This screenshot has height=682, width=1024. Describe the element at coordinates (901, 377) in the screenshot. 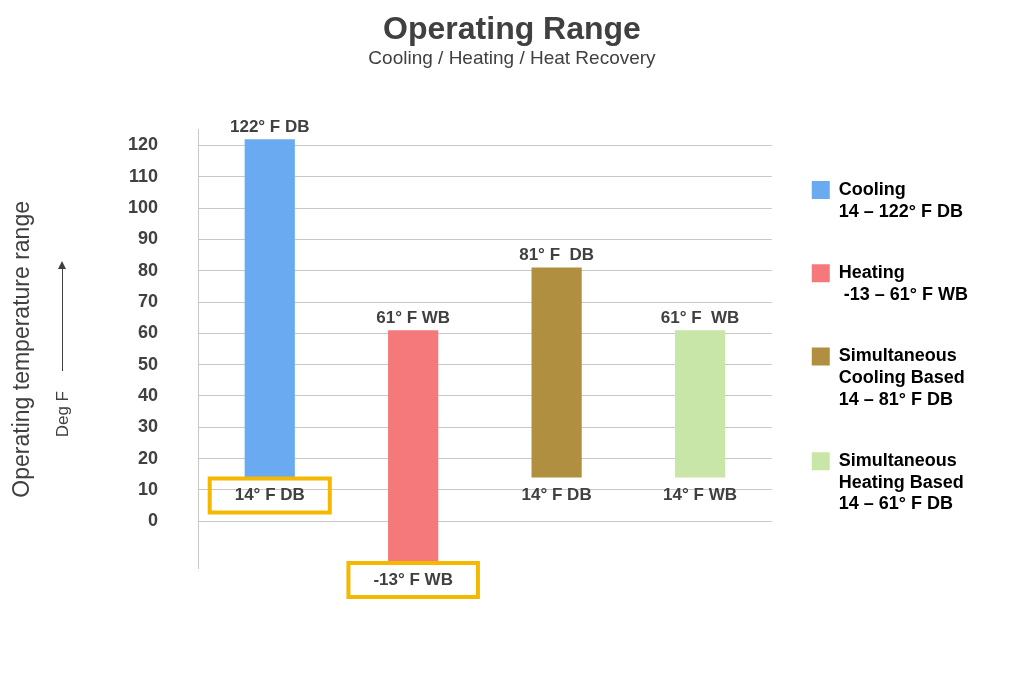

I see `legend-label: Simultaneous Cooling Based 14 – 81° F DB` at that location.